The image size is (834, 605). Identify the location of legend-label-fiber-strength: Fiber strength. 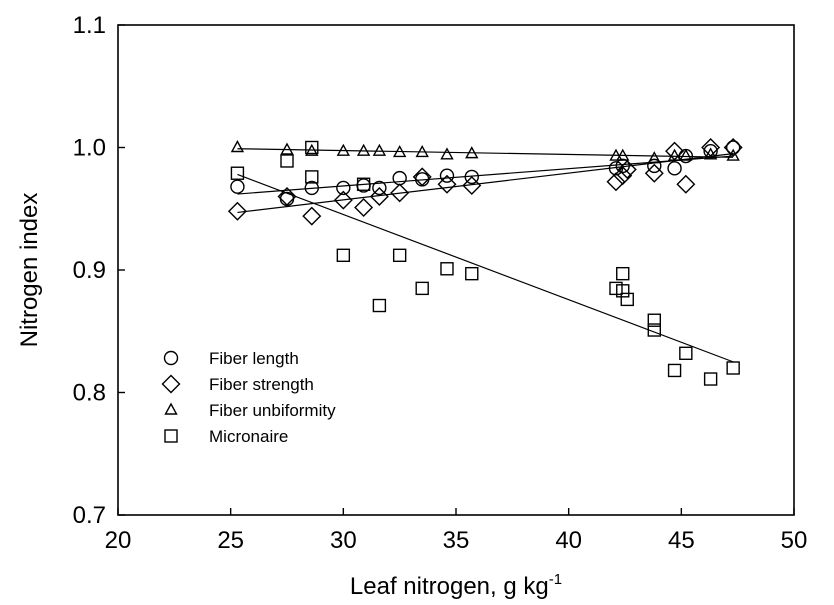
(261, 384).